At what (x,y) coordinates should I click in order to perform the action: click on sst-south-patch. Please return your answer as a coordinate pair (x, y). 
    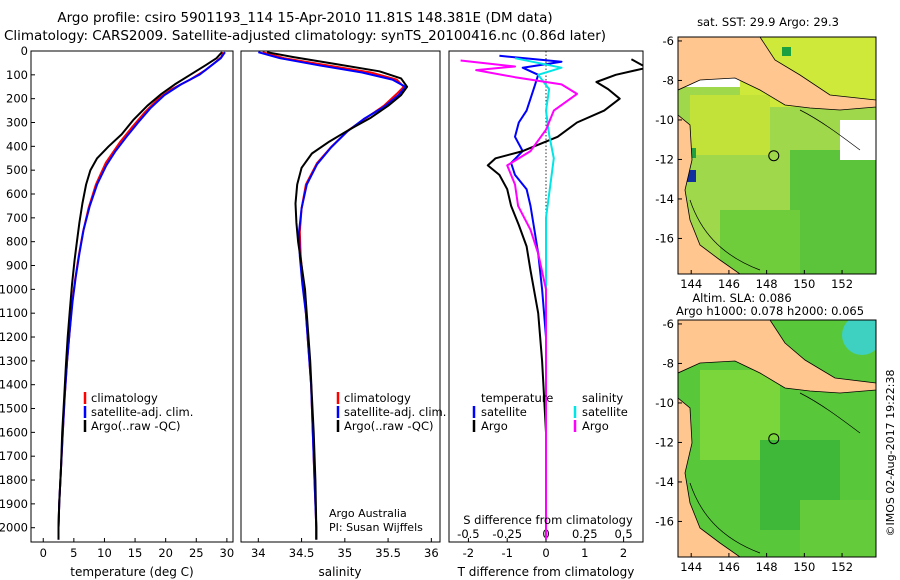
    Looking at the image, I should click on (760, 242).